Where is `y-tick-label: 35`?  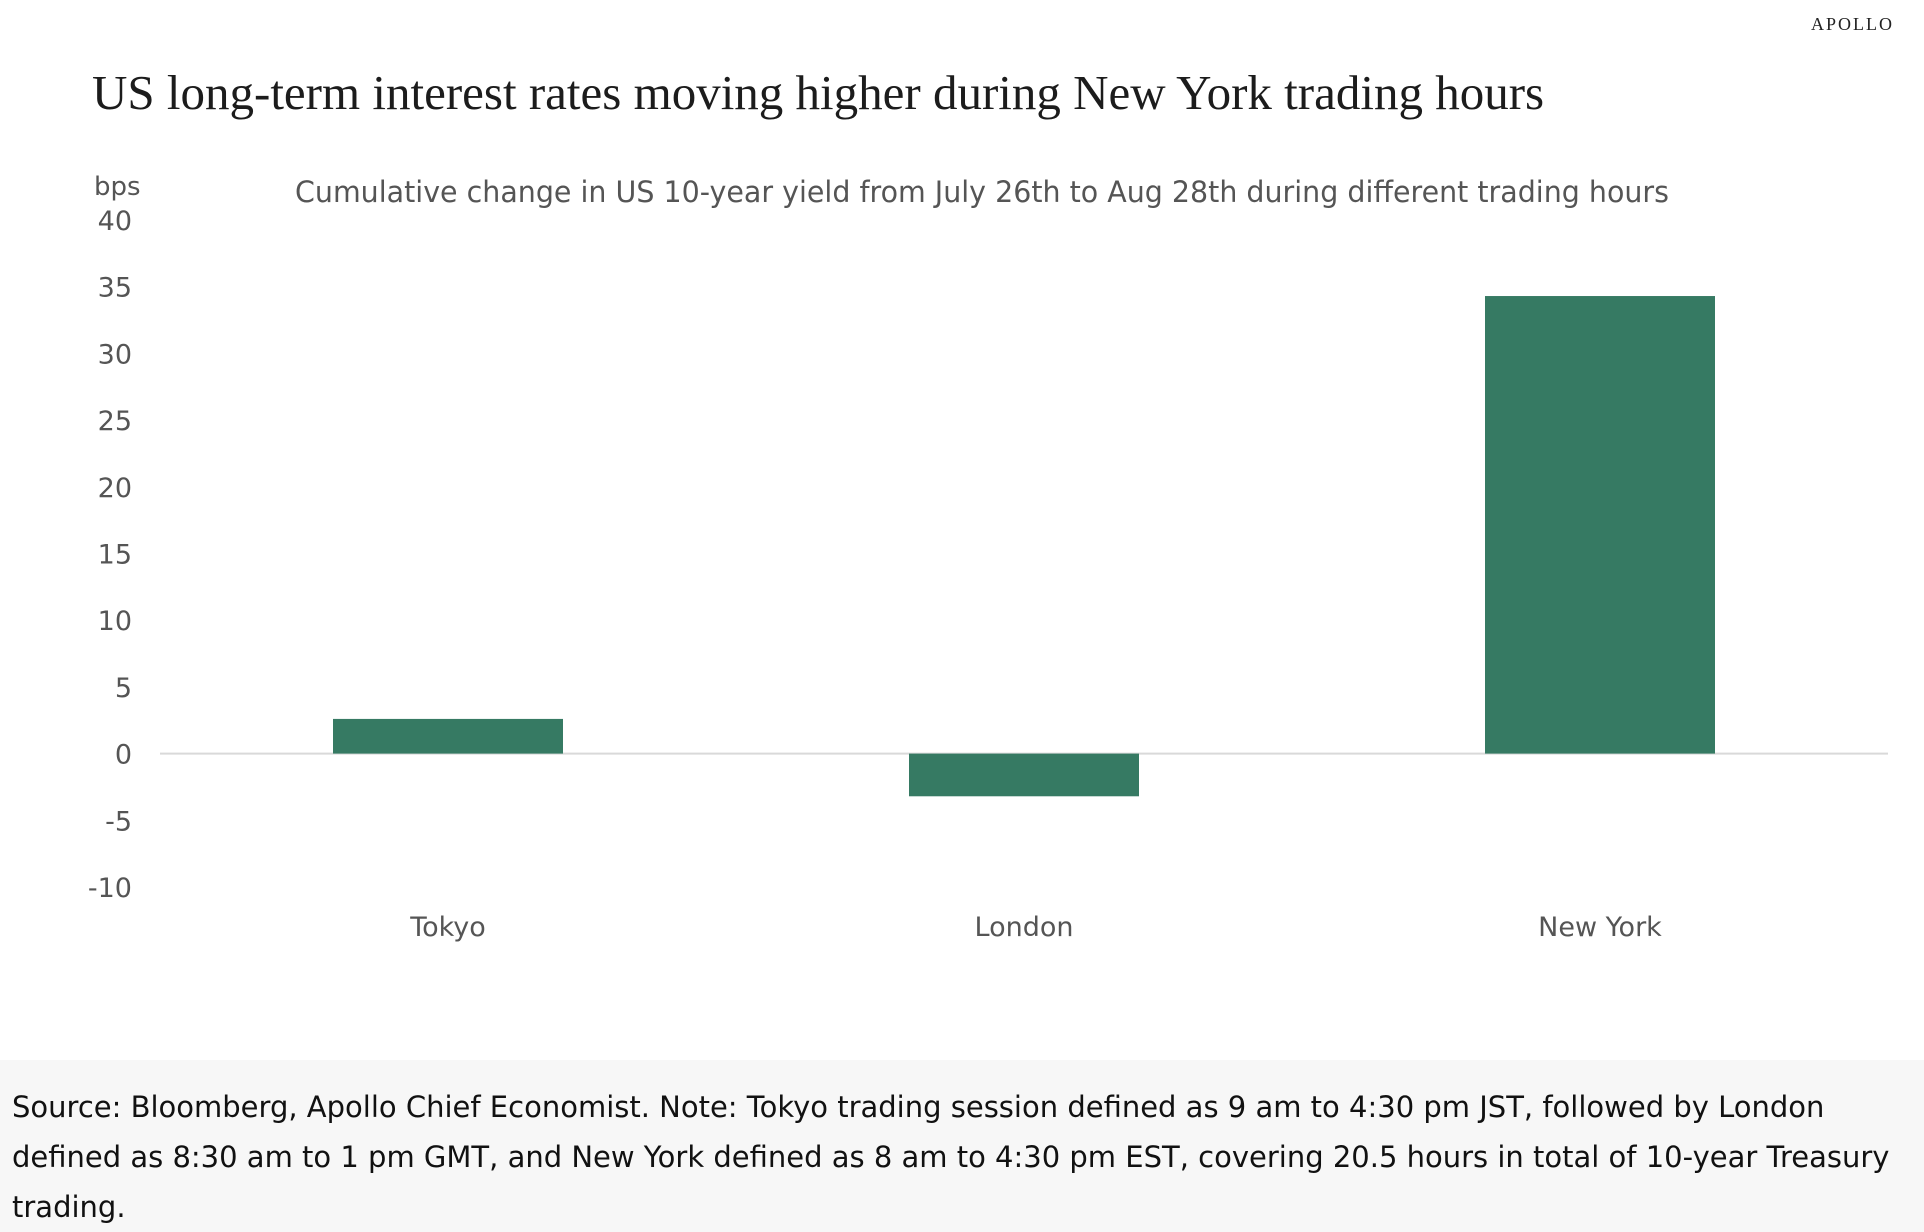 y-tick-label: 35 is located at coordinates (115, 288).